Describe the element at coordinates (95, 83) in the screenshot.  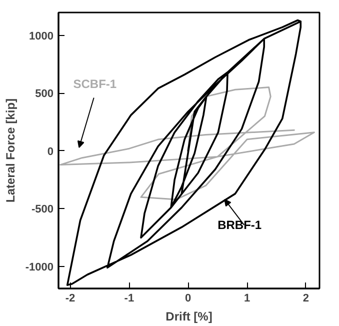
I see `text: SCBF-1` at that location.